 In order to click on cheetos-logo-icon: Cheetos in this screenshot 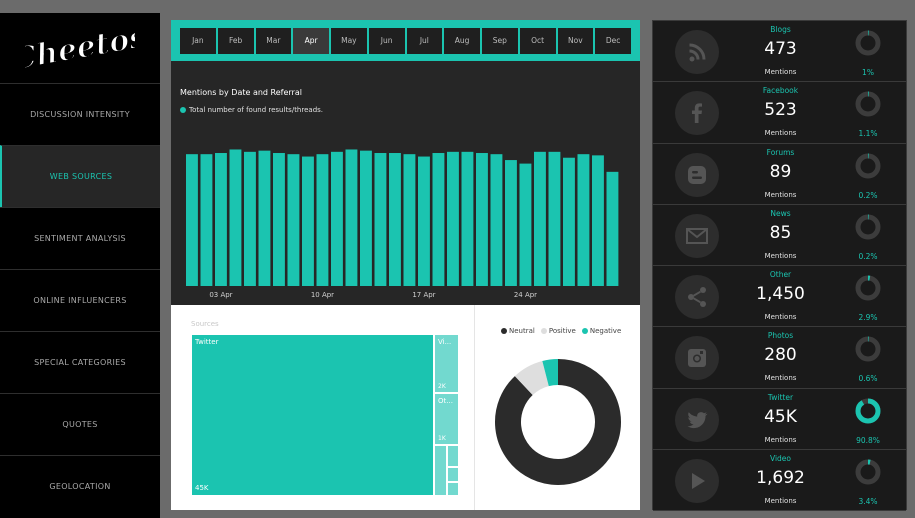, I will do `click(80, 48)`.